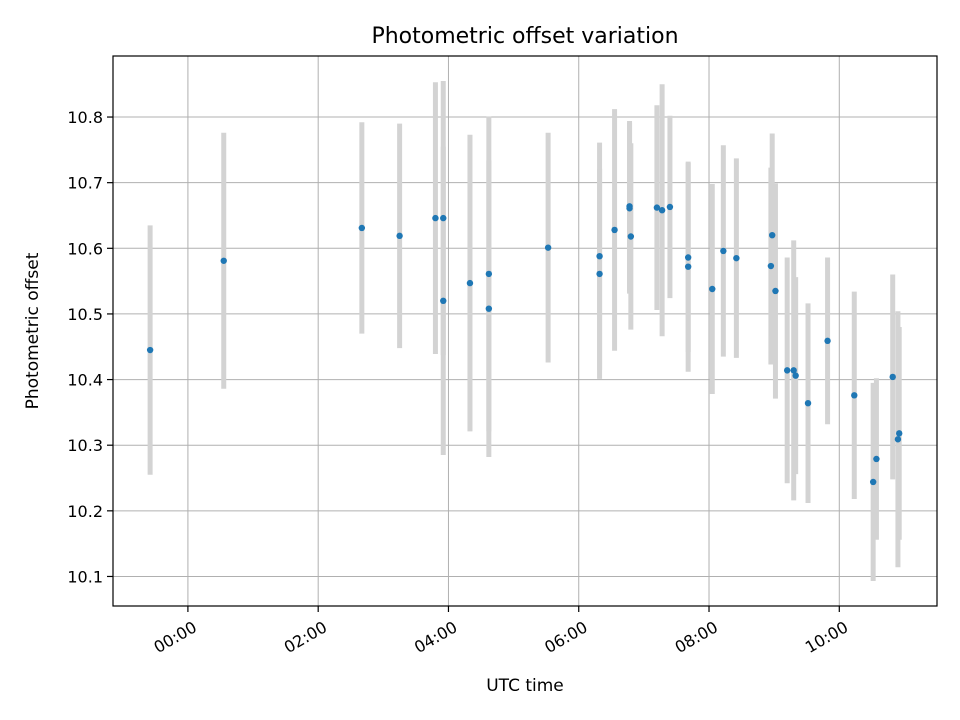  What do you see at coordinates (85, 117) in the screenshot?
I see `y-tick-label: 10.8` at bounding box center [85, 117].